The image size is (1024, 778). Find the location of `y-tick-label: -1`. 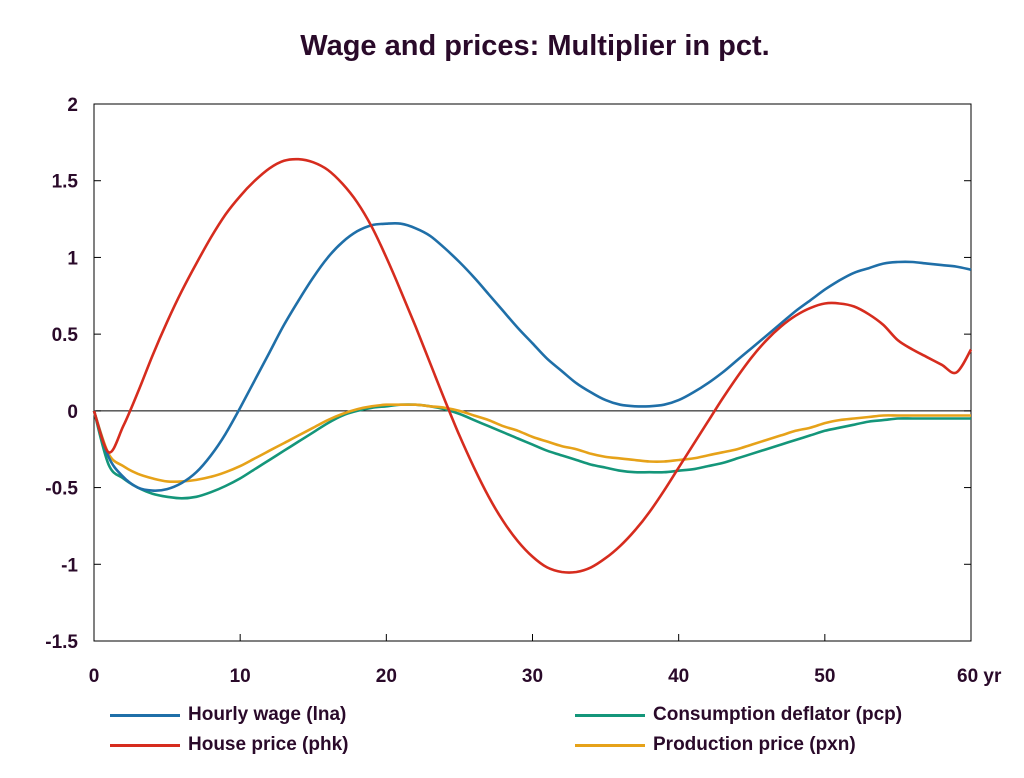

y-tick-label: -1 is located at coordinates (69, 565).